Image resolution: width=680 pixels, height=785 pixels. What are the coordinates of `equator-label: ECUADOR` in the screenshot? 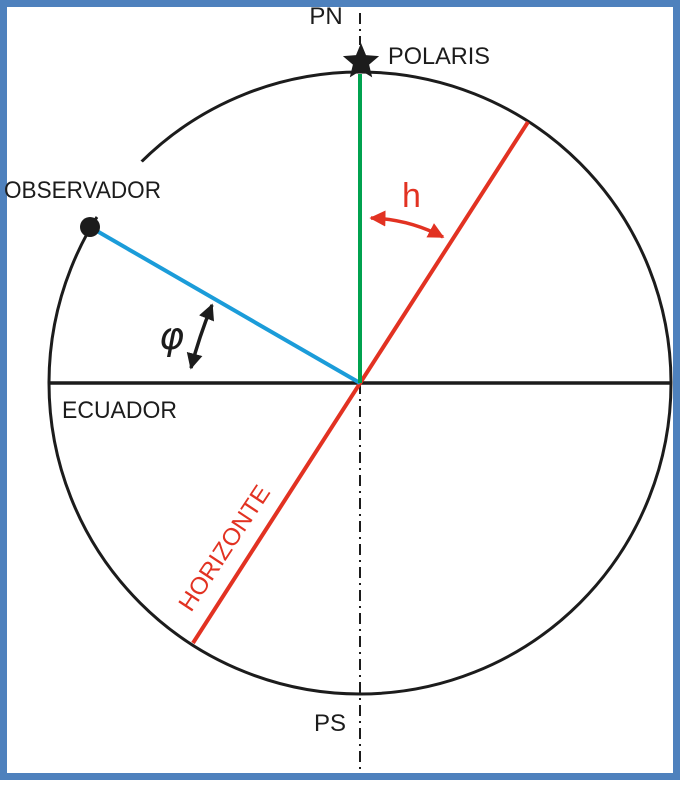 It's located at (119, 410).